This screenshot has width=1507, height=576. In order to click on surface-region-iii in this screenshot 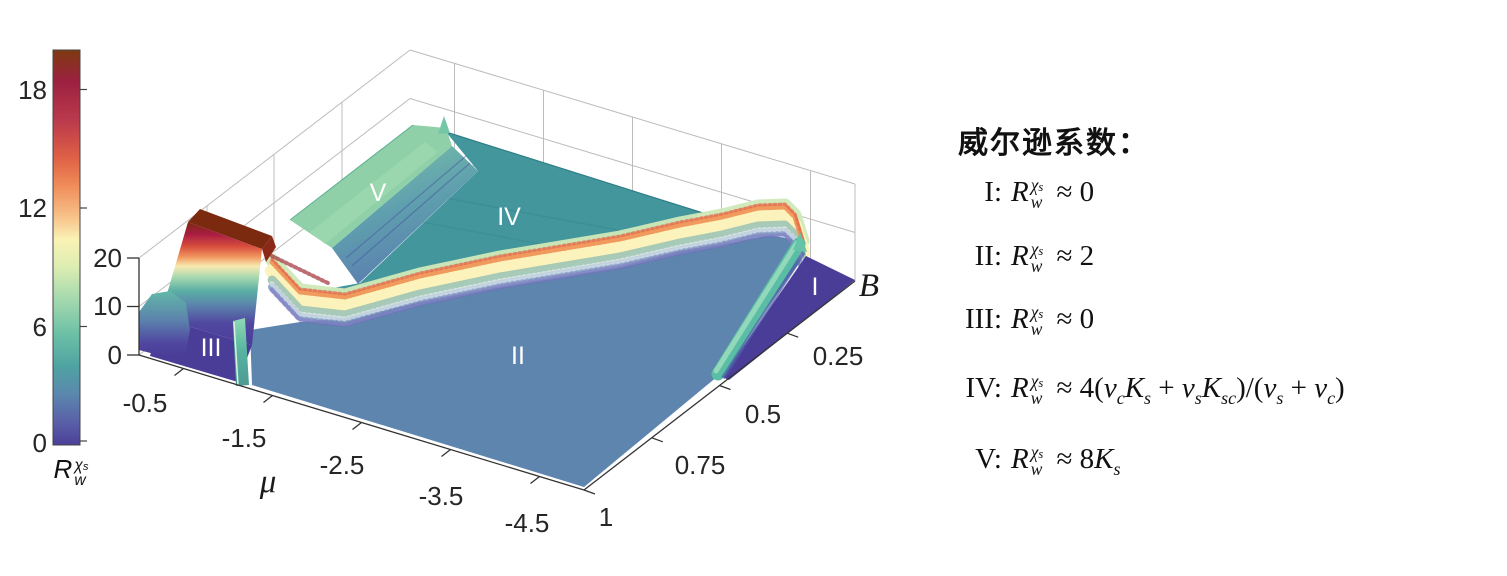, I will do `click(195, 338)`.